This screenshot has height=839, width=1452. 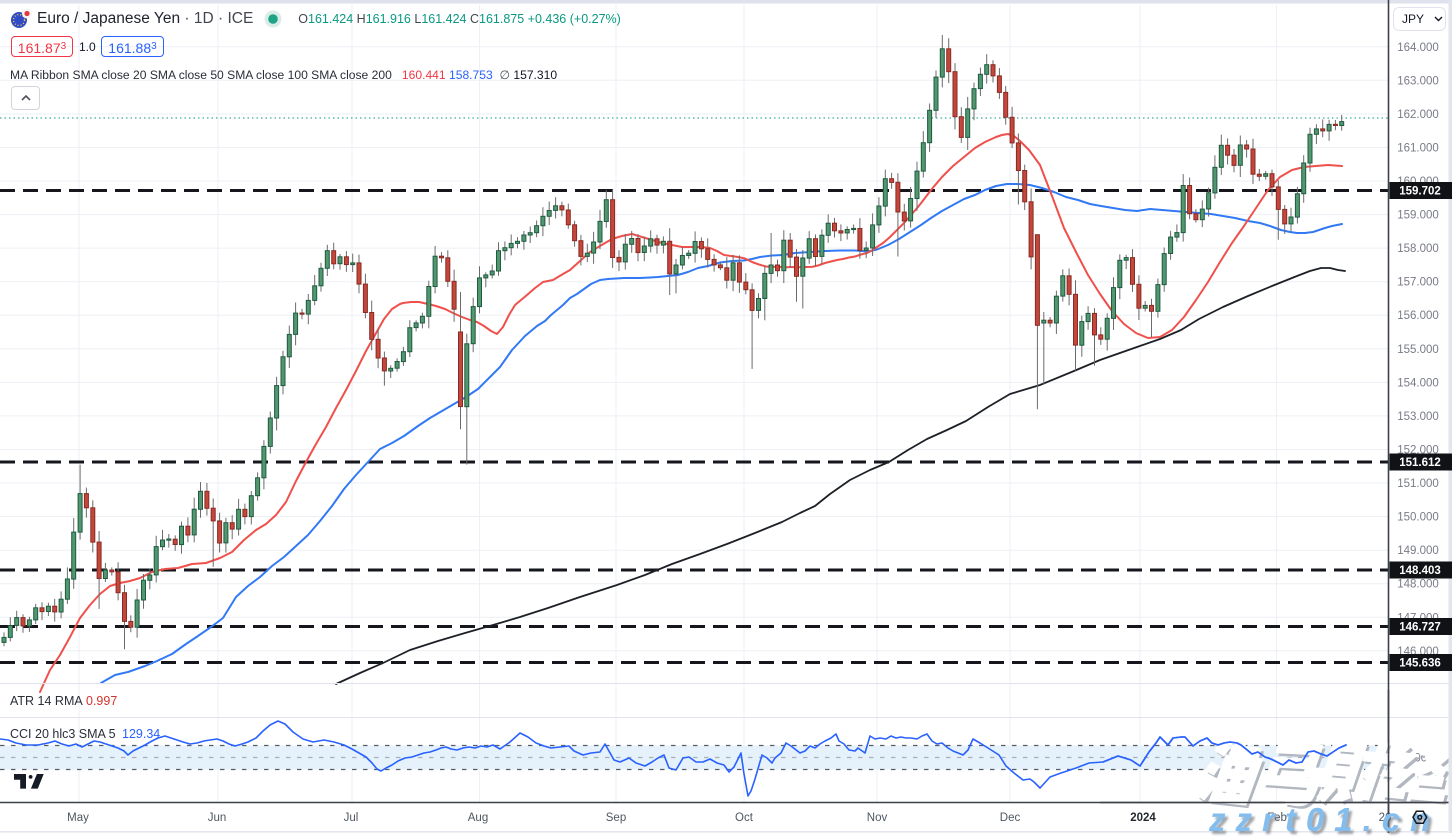 What do you see at coordinates (744, 818) in the screenshot?
I see `svg-text: Oct` at bounding box center [744, 818].